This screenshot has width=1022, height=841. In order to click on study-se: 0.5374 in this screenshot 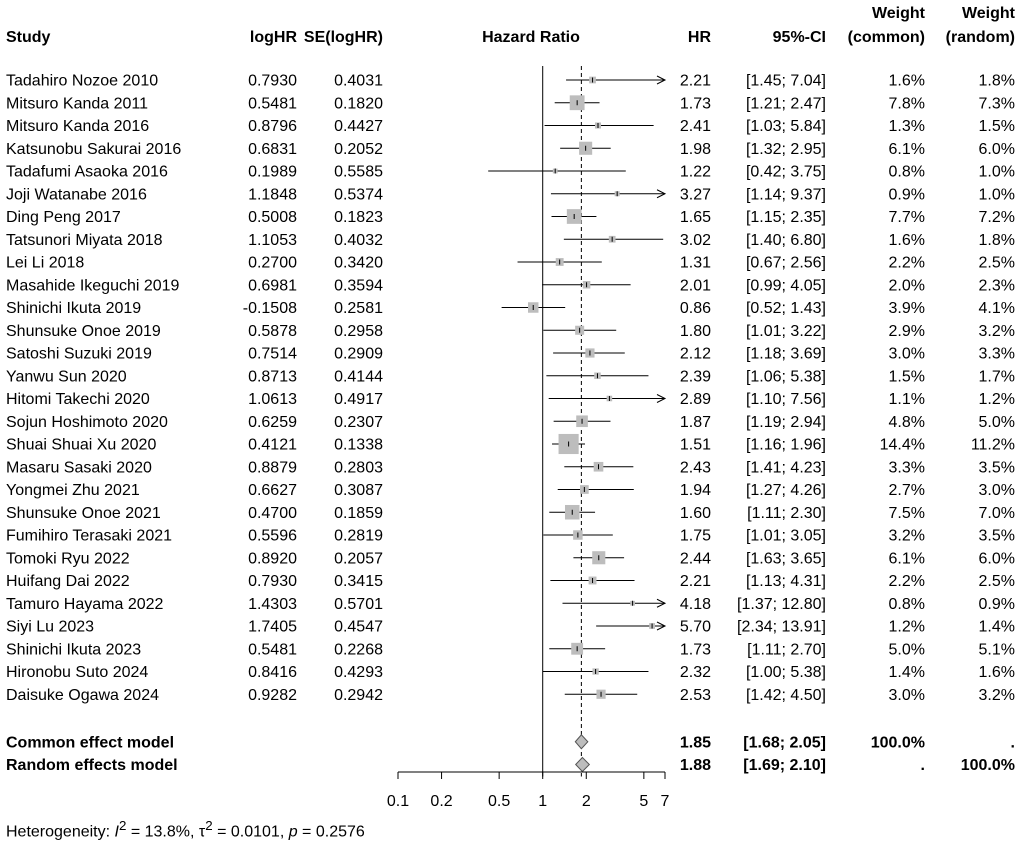, I will do `click(358, 194)`.